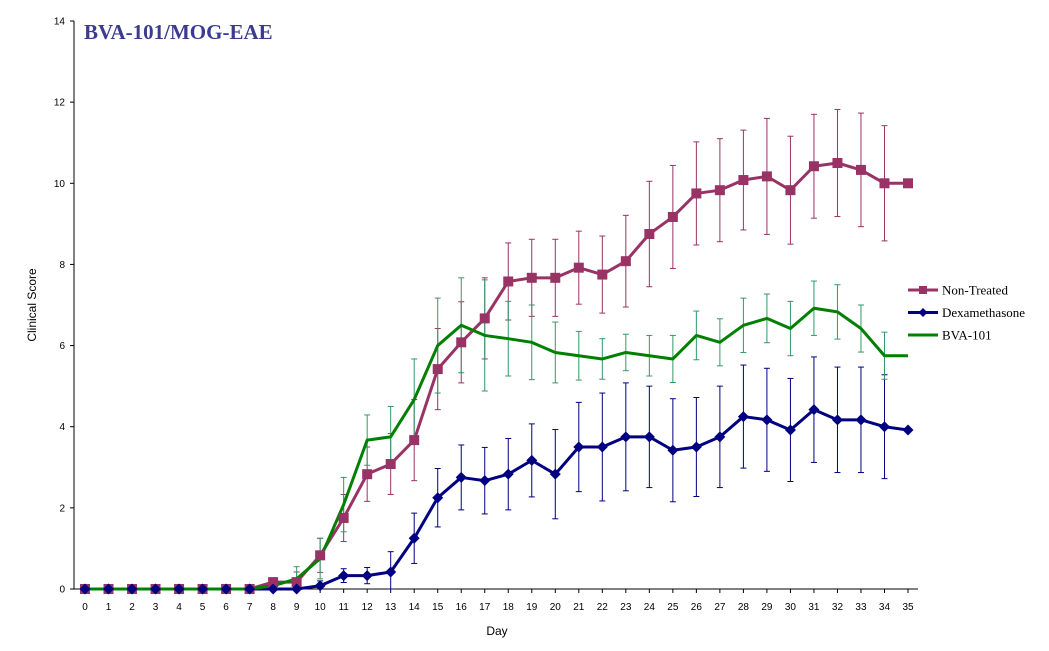  What do you see at coordinates (60, 22) in the screenshot?
I see `y-tick-label: 14` at bounding box center [60, 22].